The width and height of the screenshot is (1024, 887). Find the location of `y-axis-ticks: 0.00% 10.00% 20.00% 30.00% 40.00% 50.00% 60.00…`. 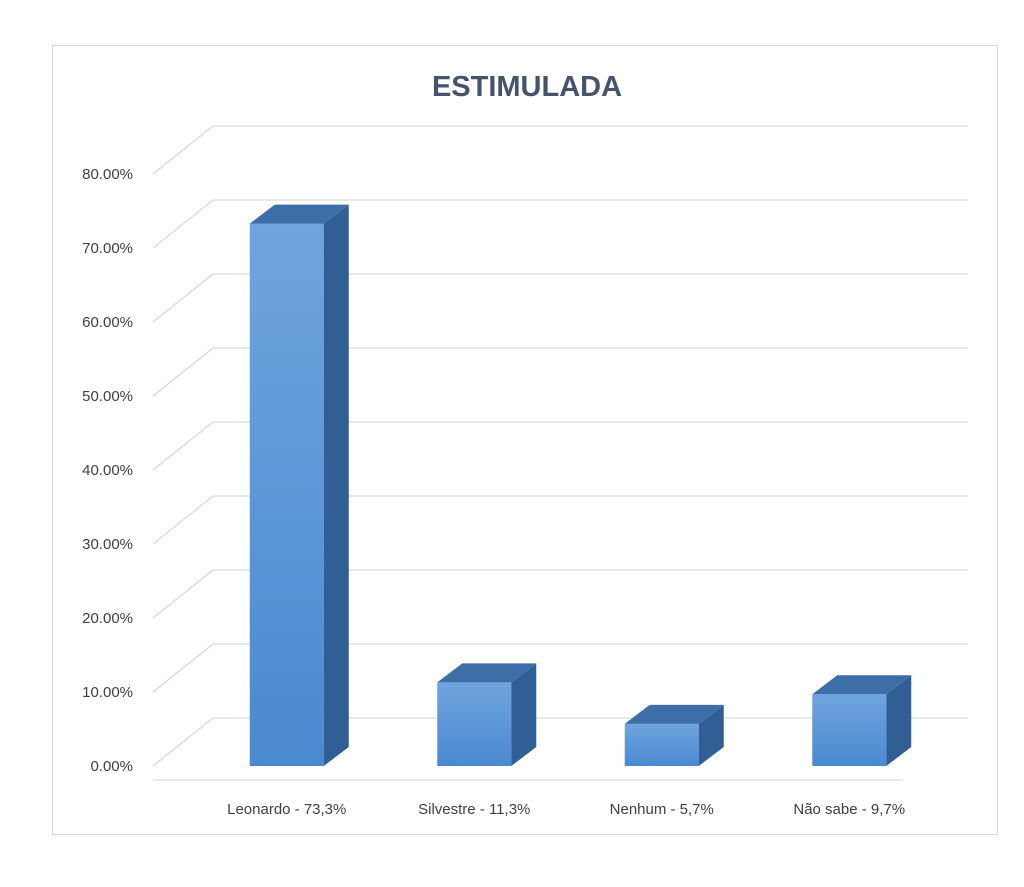

y-axis-ticks: 0.00% 10.00% 20.00% 30.00% 40.00% 50.00% 60.00… is located at coordinates (107, 470).